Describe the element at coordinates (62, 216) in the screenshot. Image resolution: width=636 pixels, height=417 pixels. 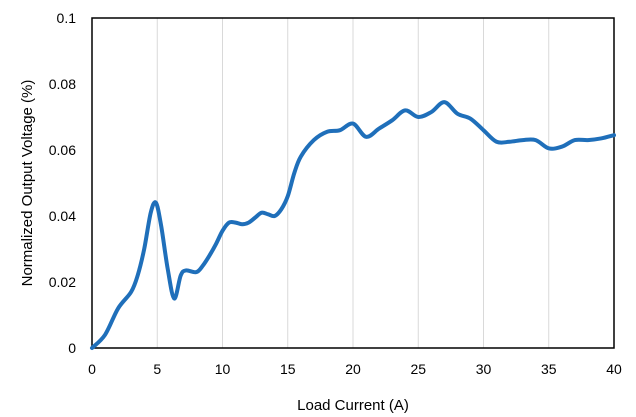
I see `y-tick-label: 0.04` at that location.